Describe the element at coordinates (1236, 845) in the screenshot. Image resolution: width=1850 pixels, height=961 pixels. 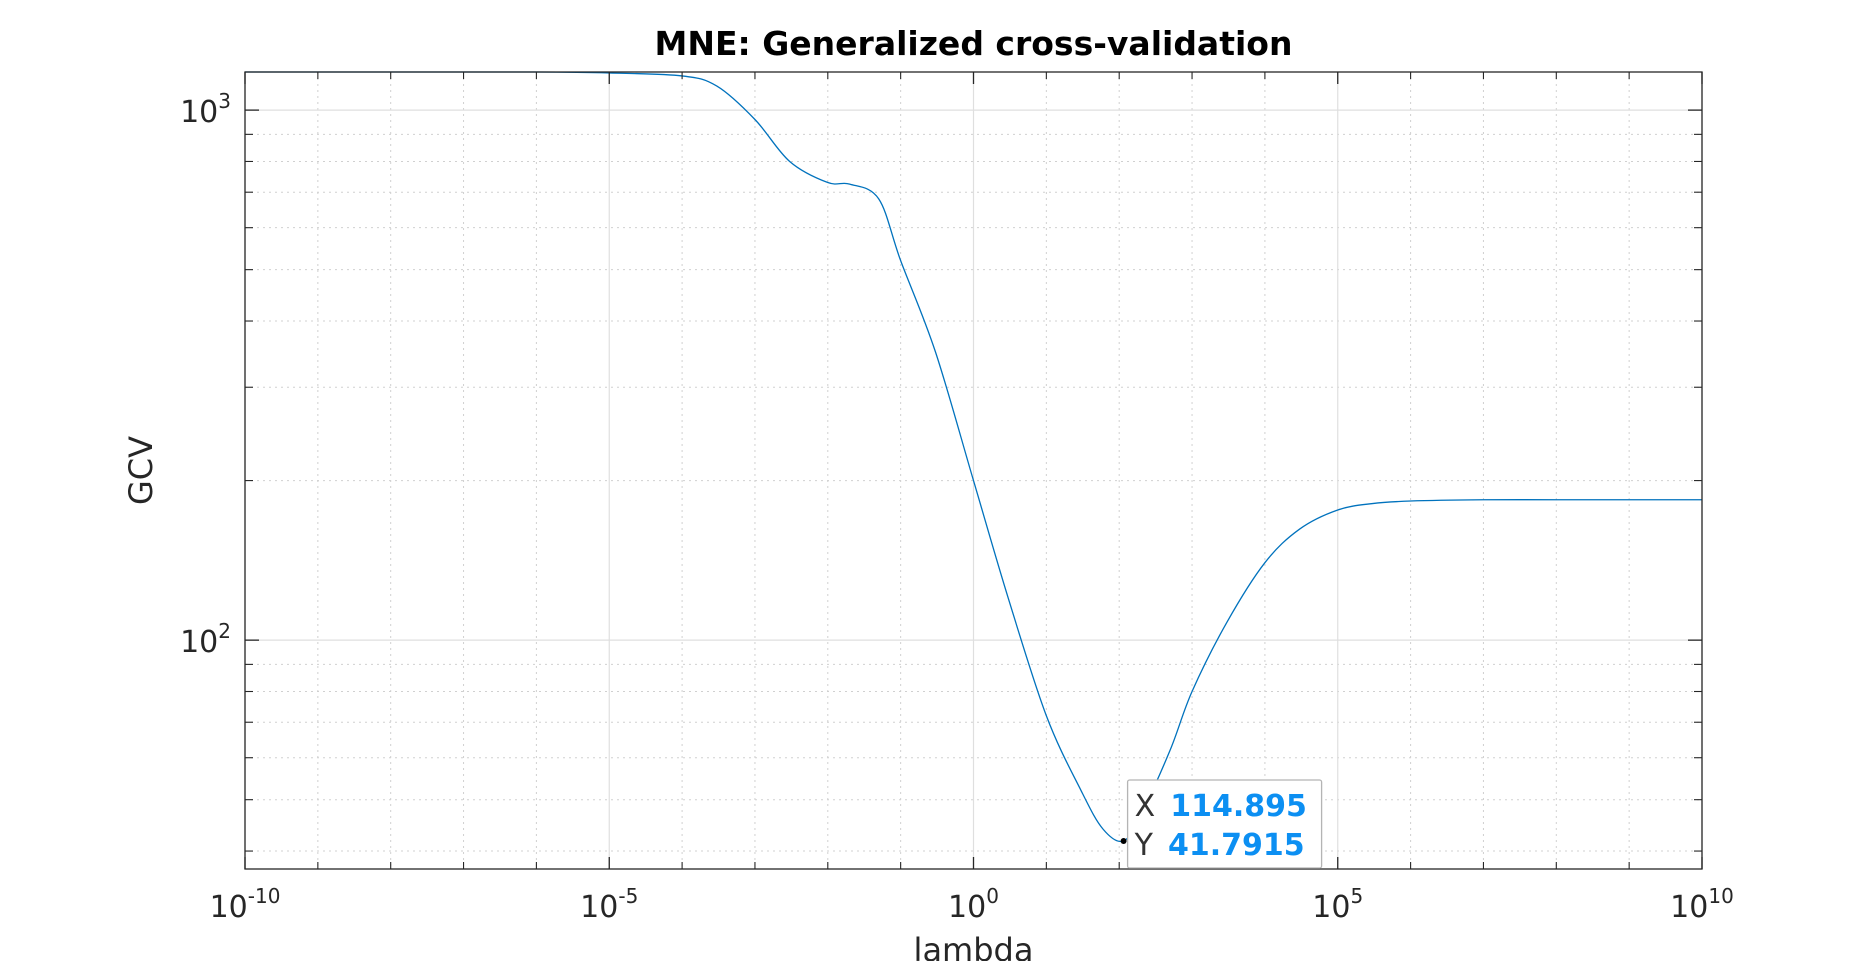
I see `datatip-y-value: 41.7915` at that location.